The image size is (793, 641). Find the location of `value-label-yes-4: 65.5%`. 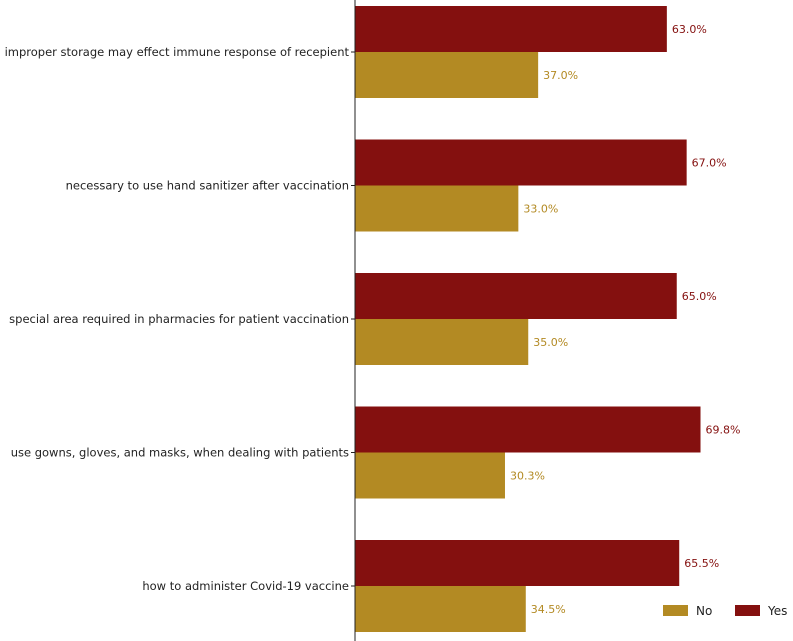

value-label-yes-4: 65.5% is located at coordinates (701, 563).